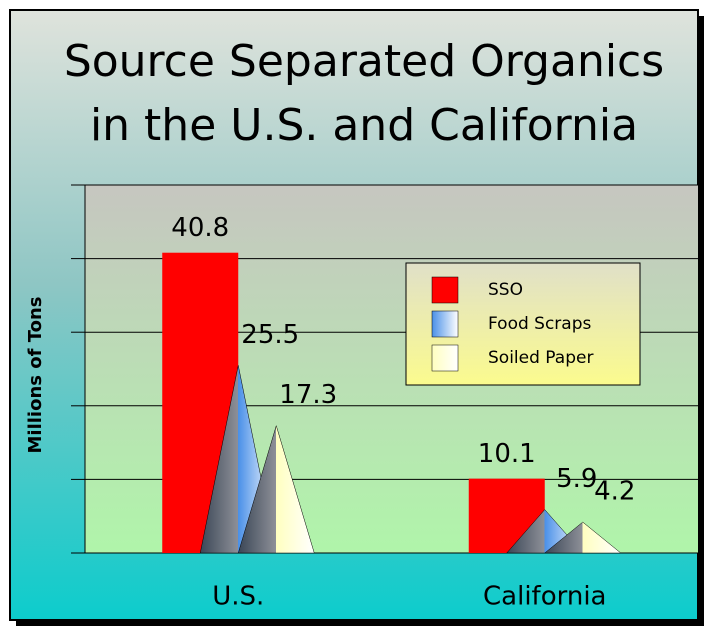 The image size is (709, 635). I want to click on legend-label: Soiled Paper, so click(540, 358).